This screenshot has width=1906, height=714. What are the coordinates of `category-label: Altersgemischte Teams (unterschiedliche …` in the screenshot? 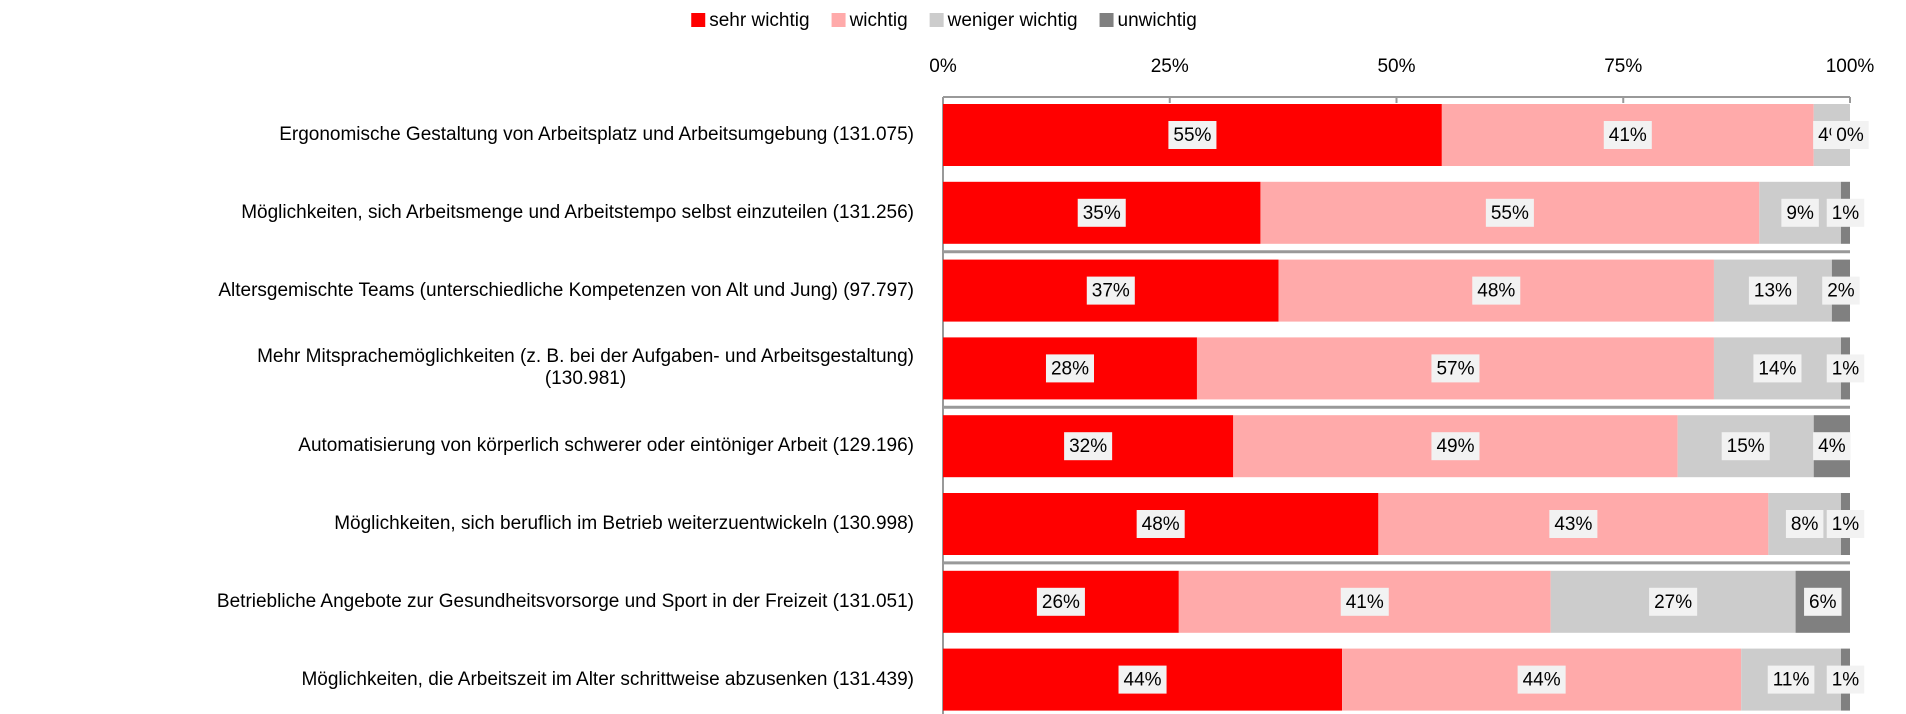 It's located at (566, 290).